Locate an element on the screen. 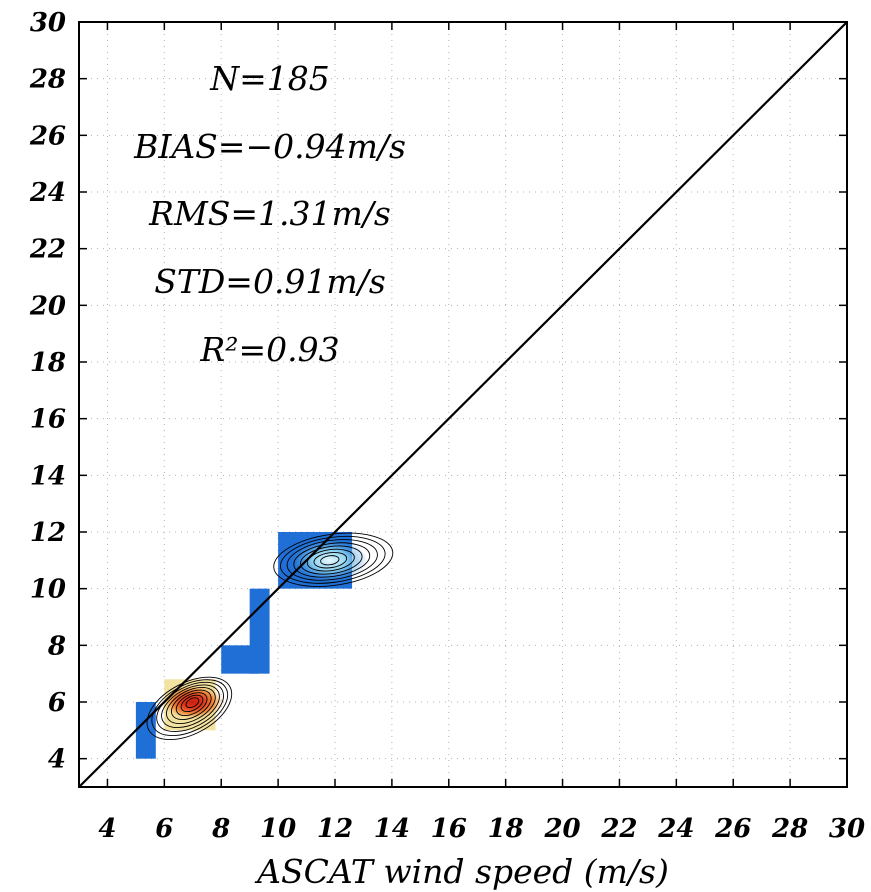 Image resolution: width=871 pixels, height=892 pixels. y-tick-label: 6 is located at coordinates (57, 703).